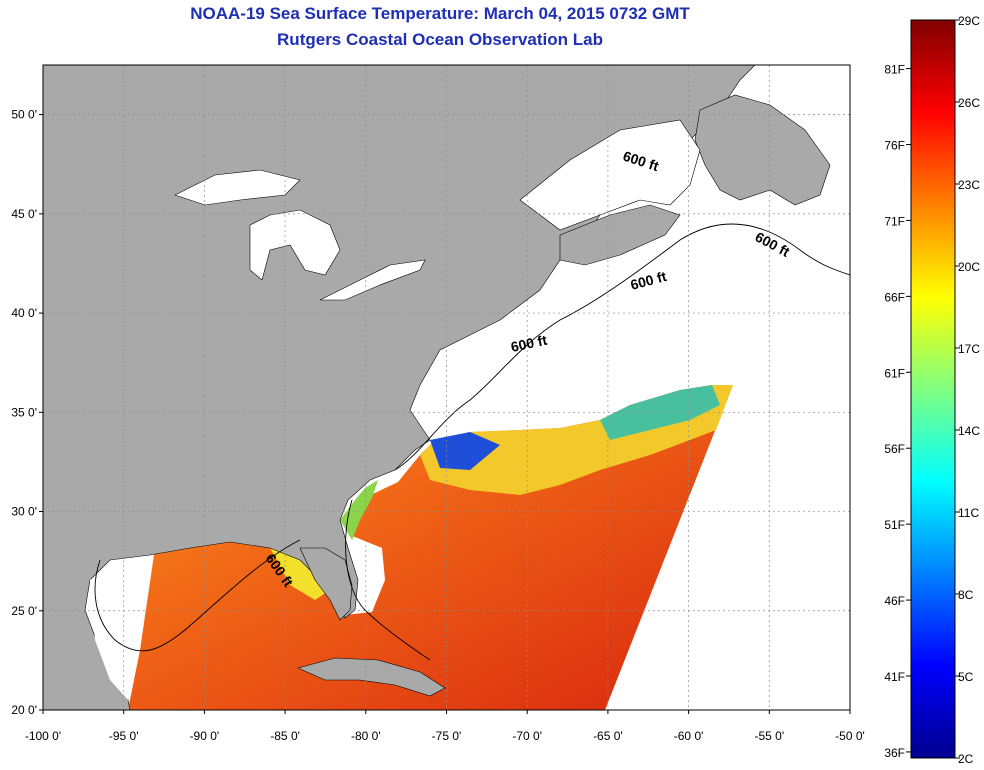  Describe the element at coordinates (608, 736) in the screenshot. I see `lon-tick-label: -65 0'` at that location.